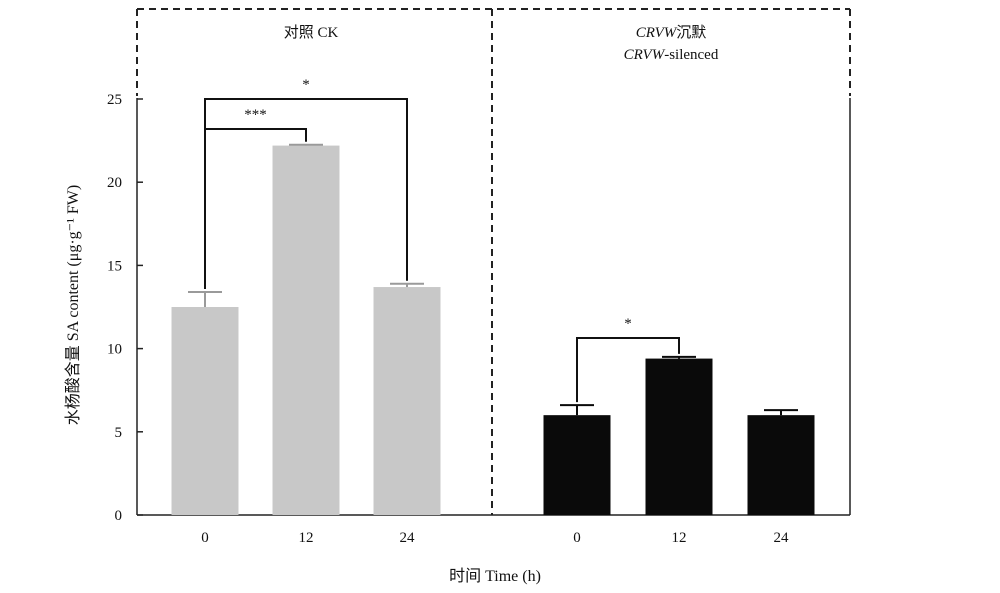 This screenshot has width=1000, height=593. Describe the element at coordinates (125, 308) in the screenshot. I see `y-ticks: 0 5 10 15 20 25` at that location.